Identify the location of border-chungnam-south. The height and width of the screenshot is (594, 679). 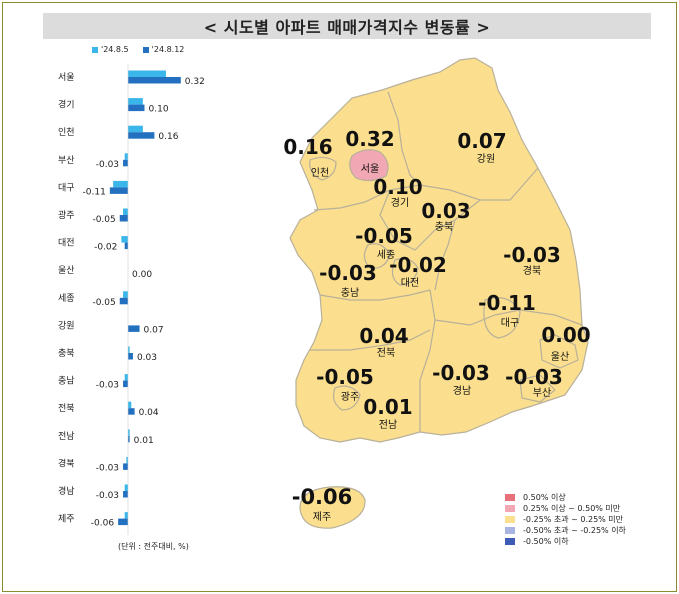
(375, 295).